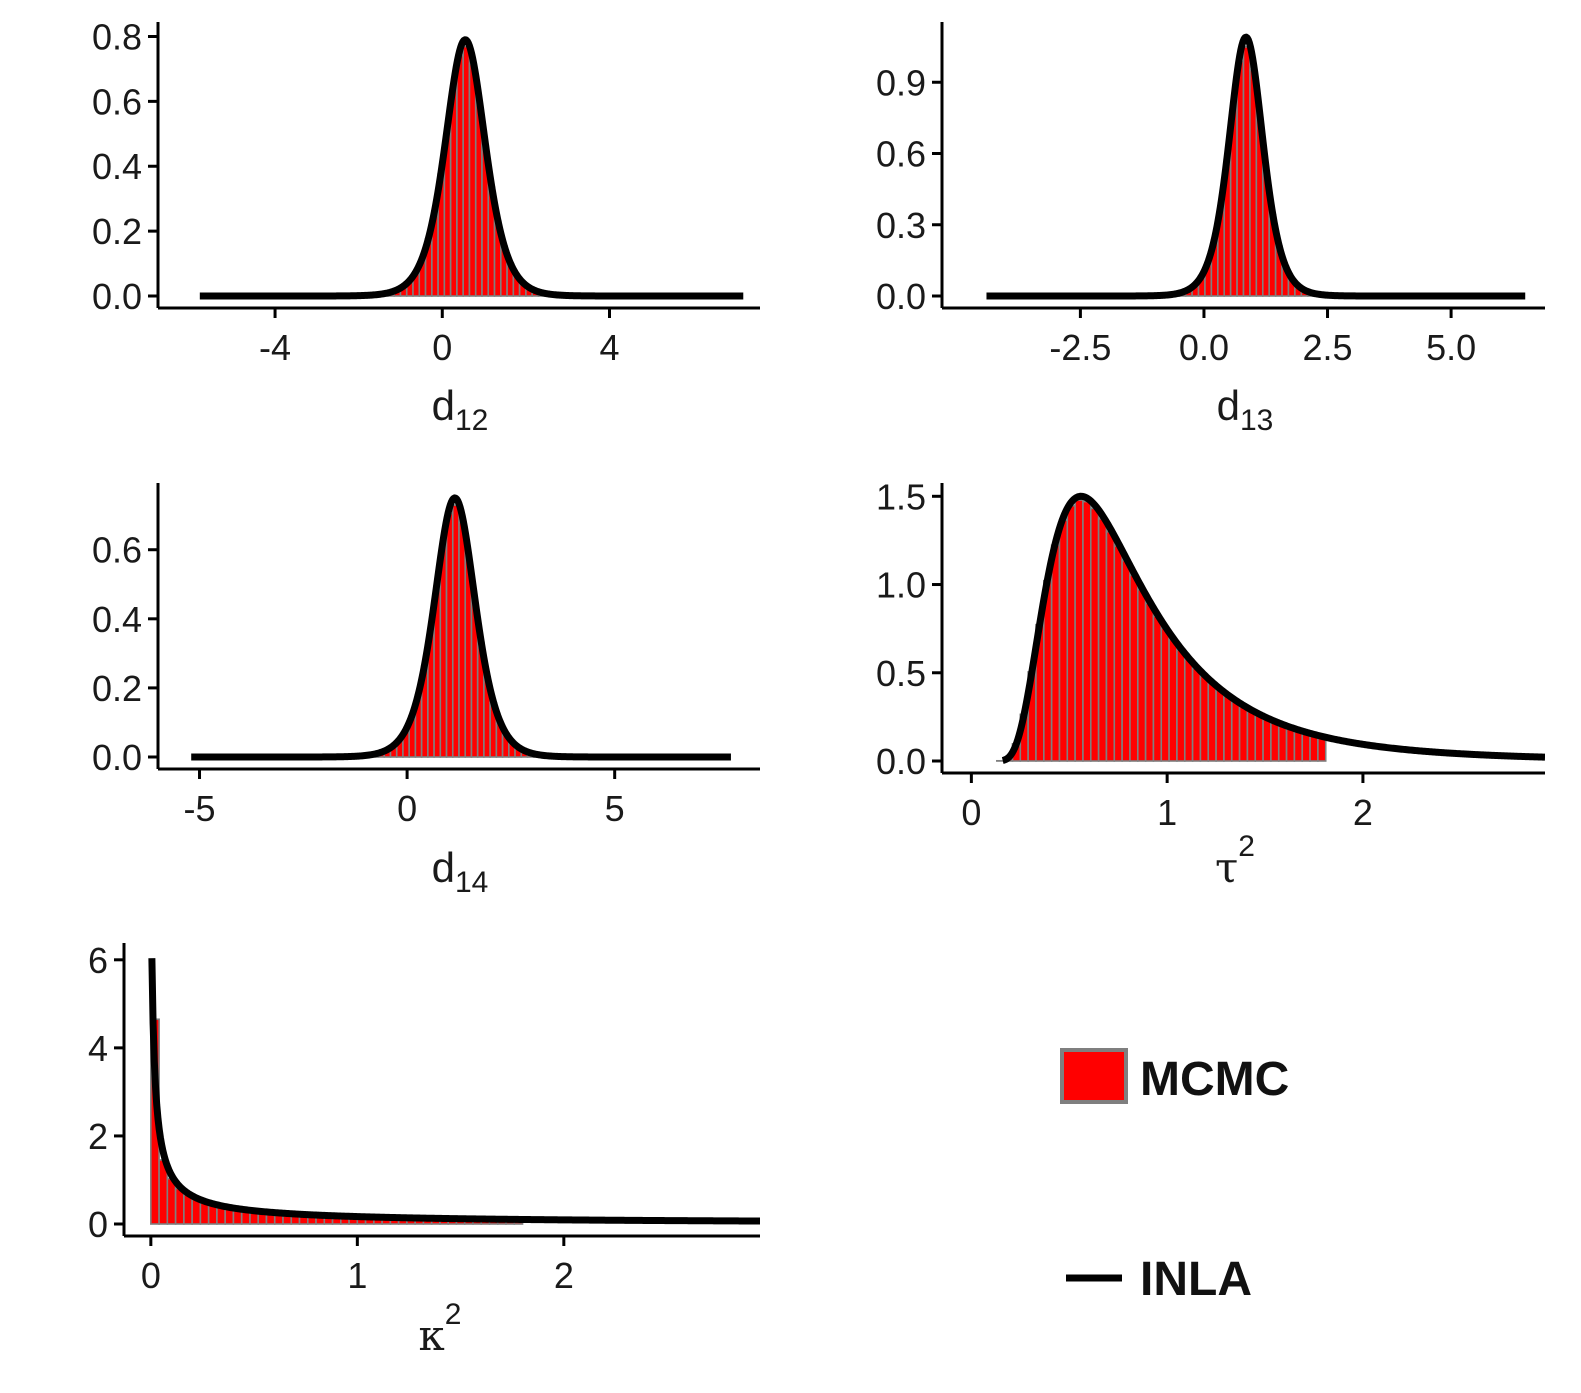 This screenshot has height=1393, width=1581. What do you see at coordinates (1174, 1177) in the screenshot?
I see `legend: MCMC INLA` at bounding box center [1174, 1177].